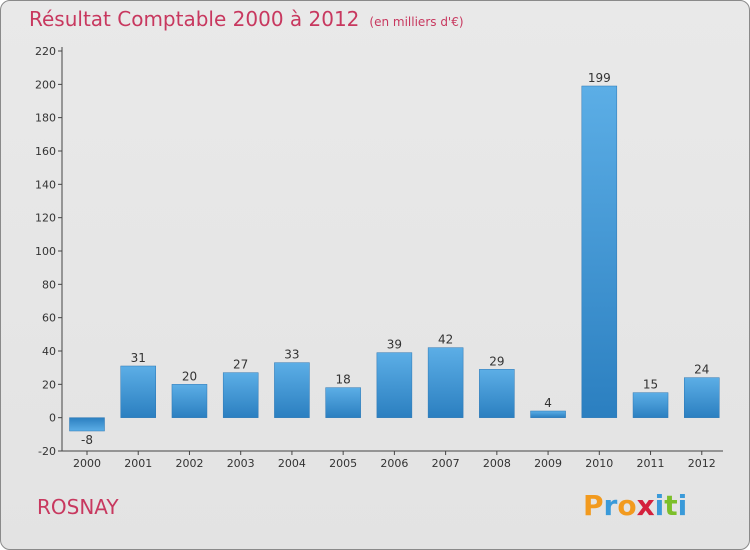  Describe the element at coordinates (49, 284) in the screenshot. I see `y-tick-label: 80` at that location.